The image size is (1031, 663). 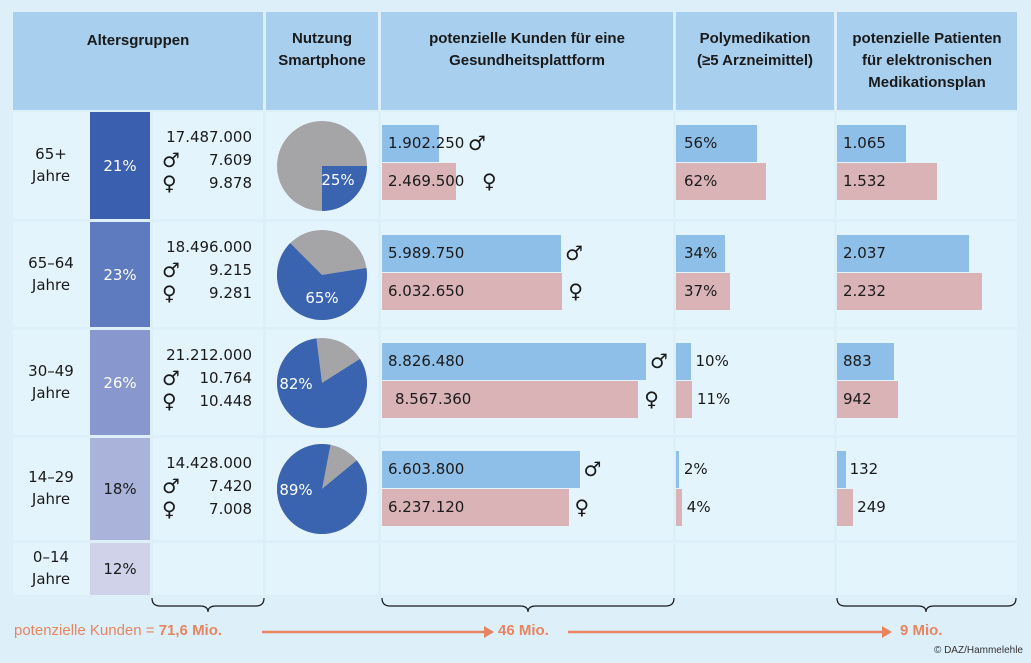 What do you see at coordinates (226, 401) in the screenshot?
I see `population-female-value: 10.448` at bounding box center [226, 401].